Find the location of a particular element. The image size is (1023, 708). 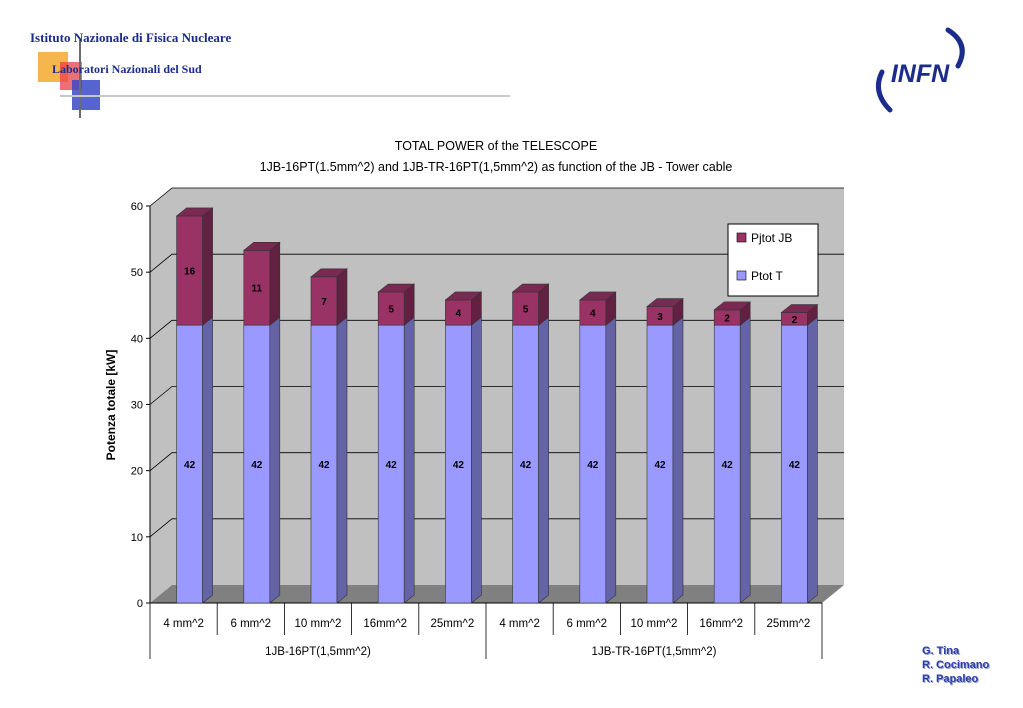

y-tick-label: 60 is located at coordinates (137, 207).